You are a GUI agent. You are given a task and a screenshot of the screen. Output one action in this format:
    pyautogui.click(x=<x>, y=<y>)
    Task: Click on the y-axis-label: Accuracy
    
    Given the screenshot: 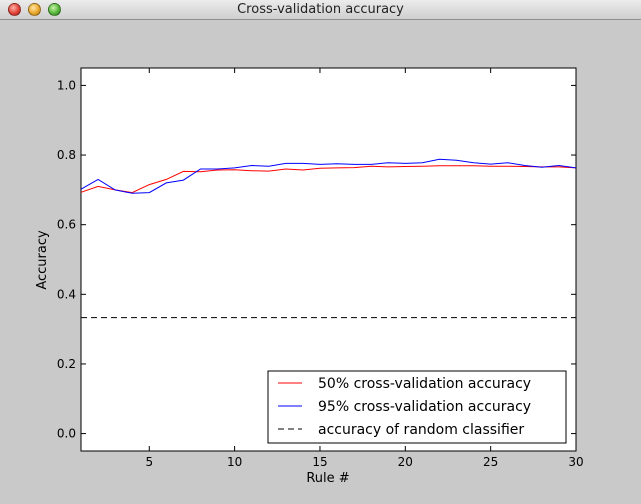 What is the action you would take?
    pyautogui.click(x=42, y=260)
    